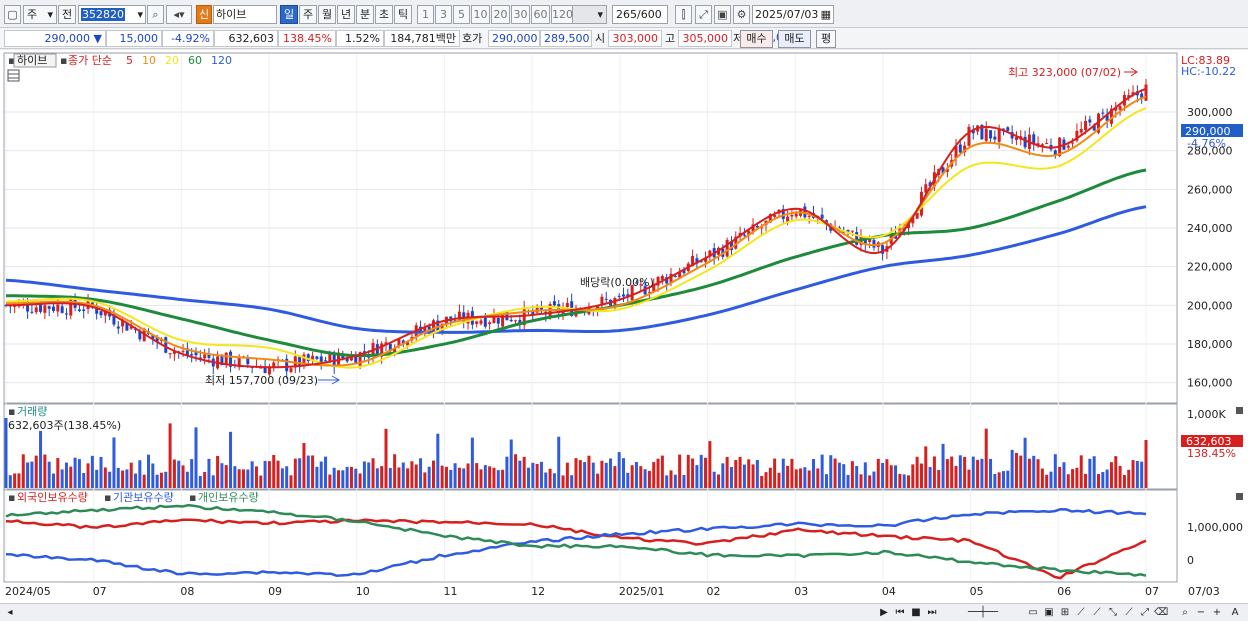  What do you see at coordinates (443, 14) in the screenshot?
I see `interval-button-3: 3` at bounding box center [443, 14].